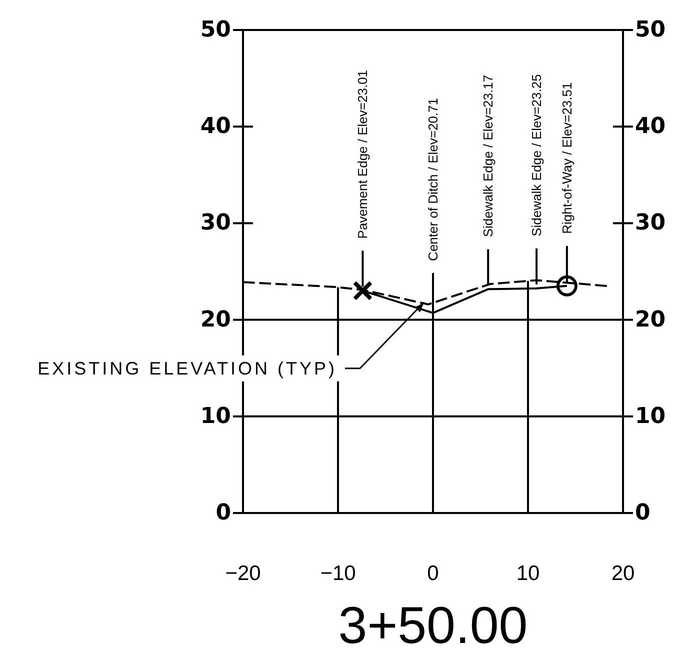 Image resolution: width=691 pixels, height=666 pixels. I want to click on annotation: Center of Ditch / Elev=20.71, so click(433, 179).